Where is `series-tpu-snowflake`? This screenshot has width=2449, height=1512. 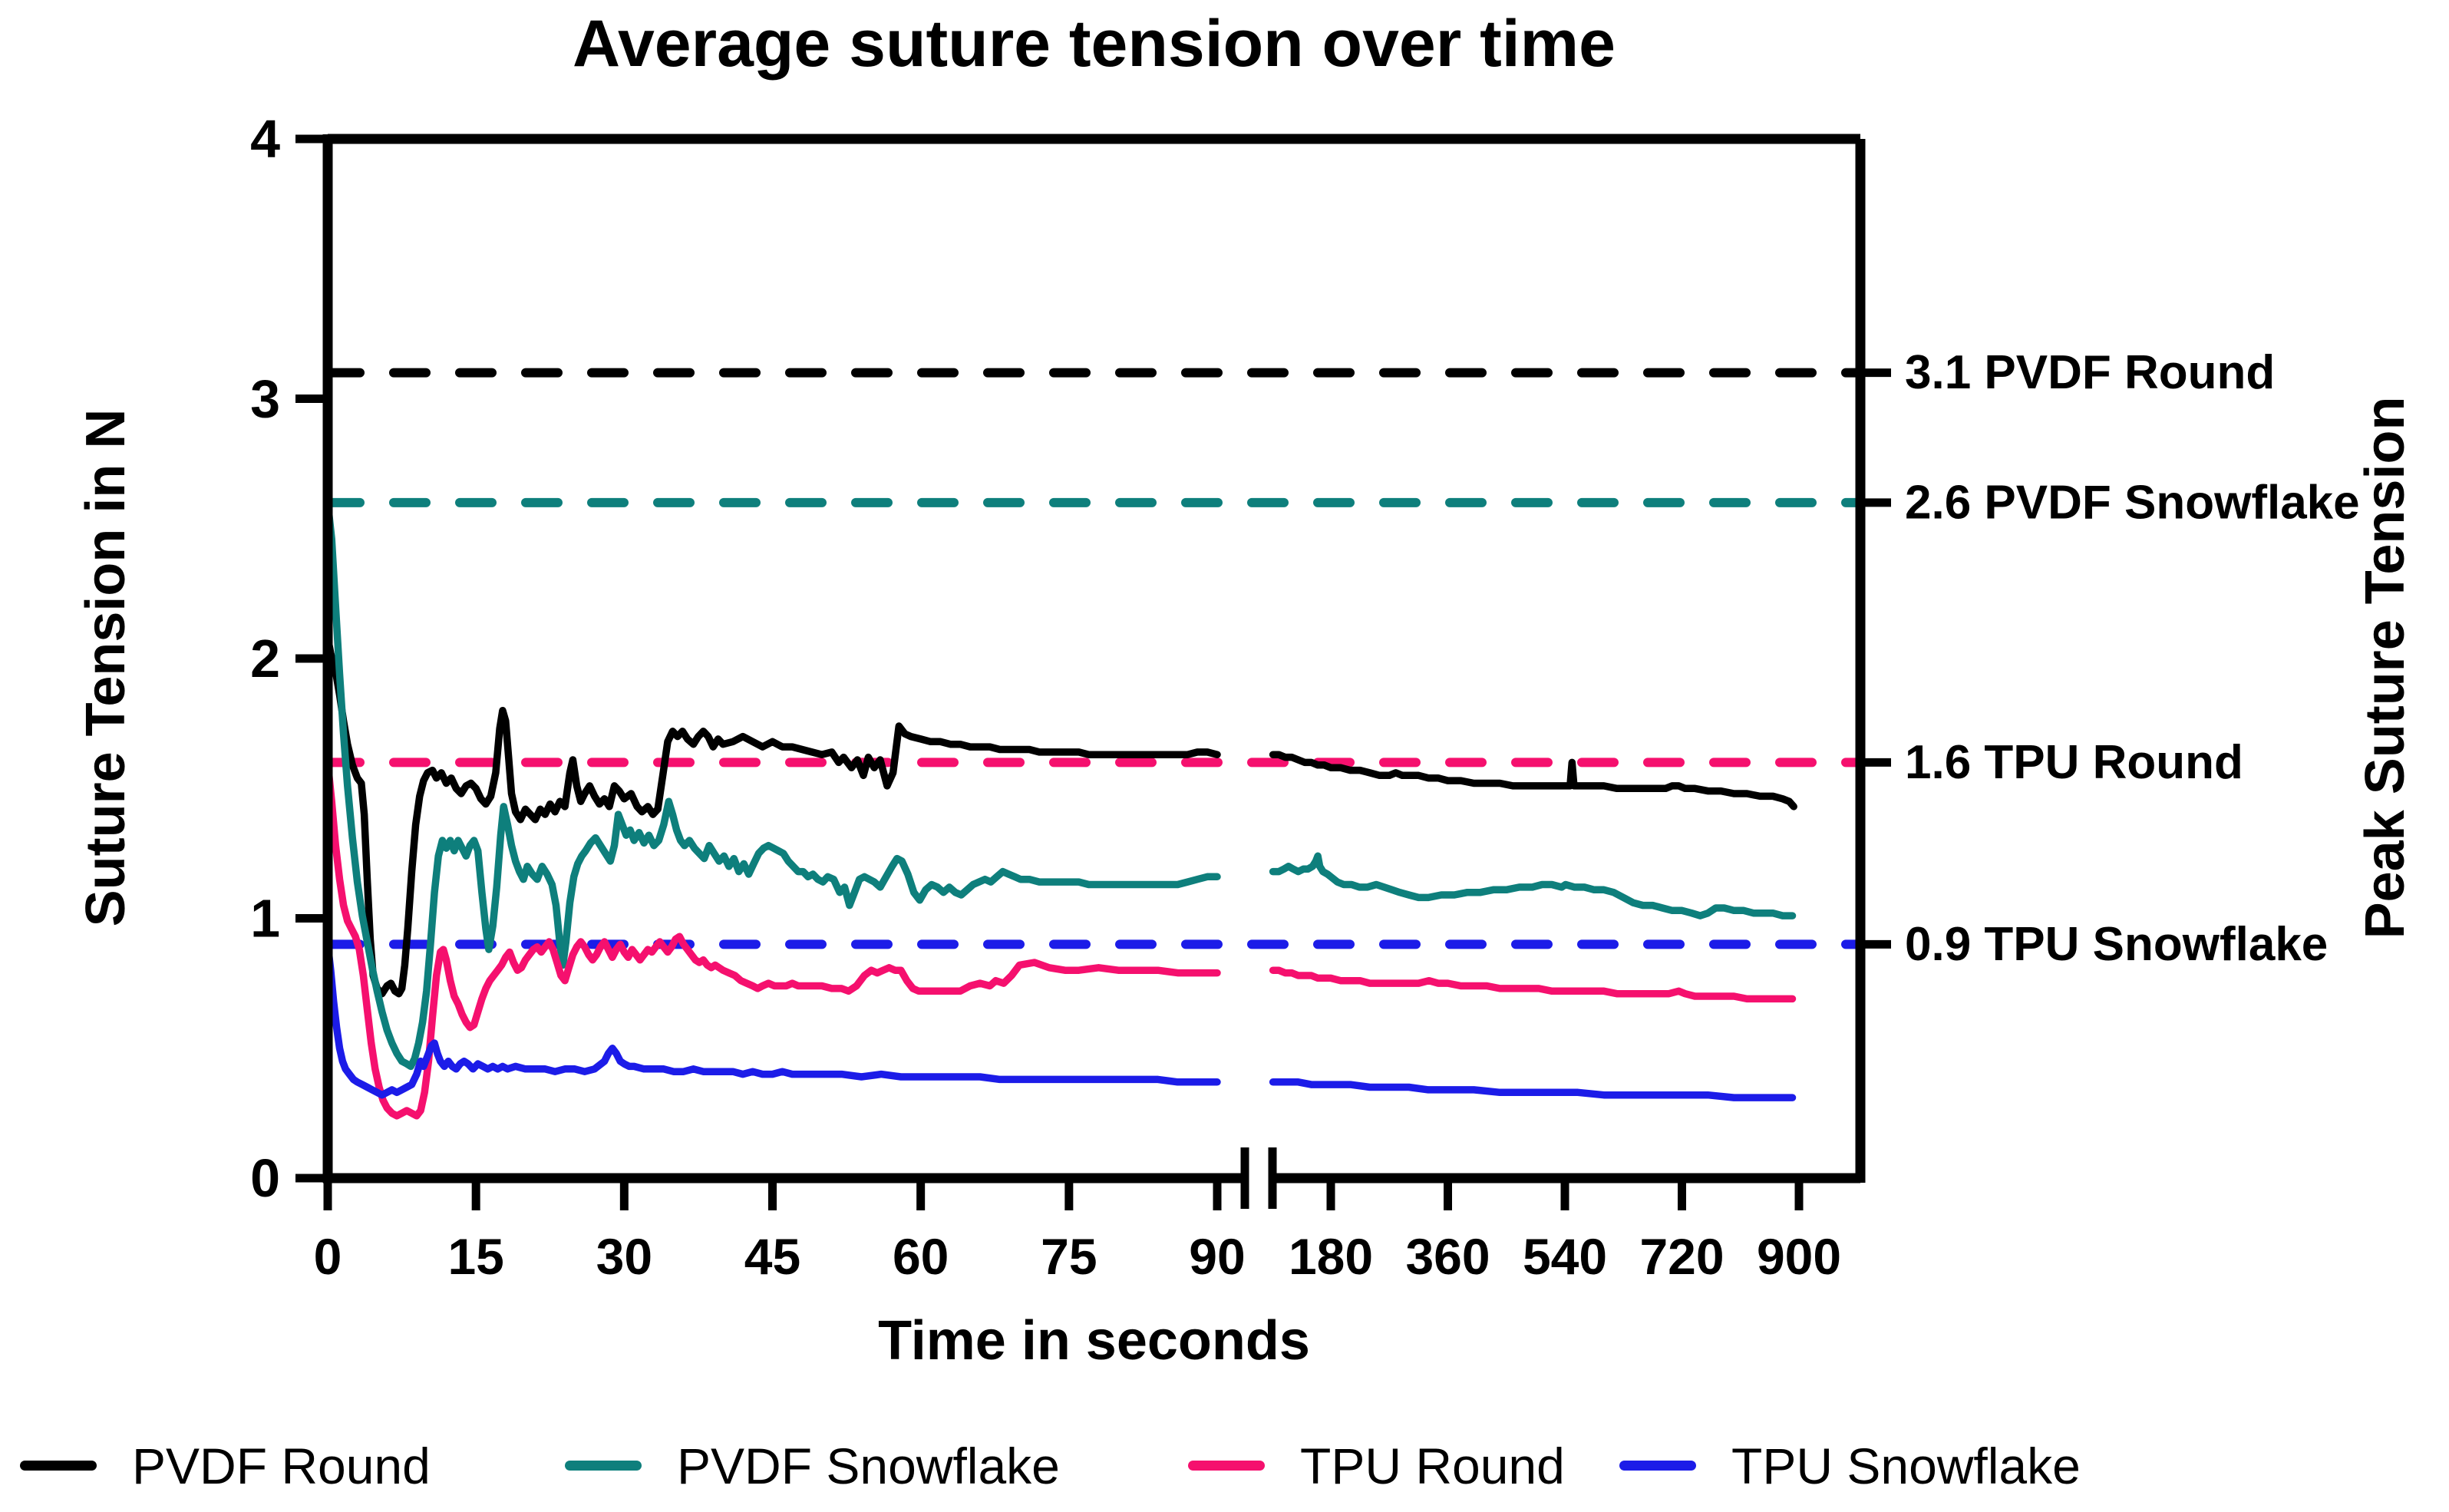 series-tpu-snowflake is located at coordinates (772, 1020).